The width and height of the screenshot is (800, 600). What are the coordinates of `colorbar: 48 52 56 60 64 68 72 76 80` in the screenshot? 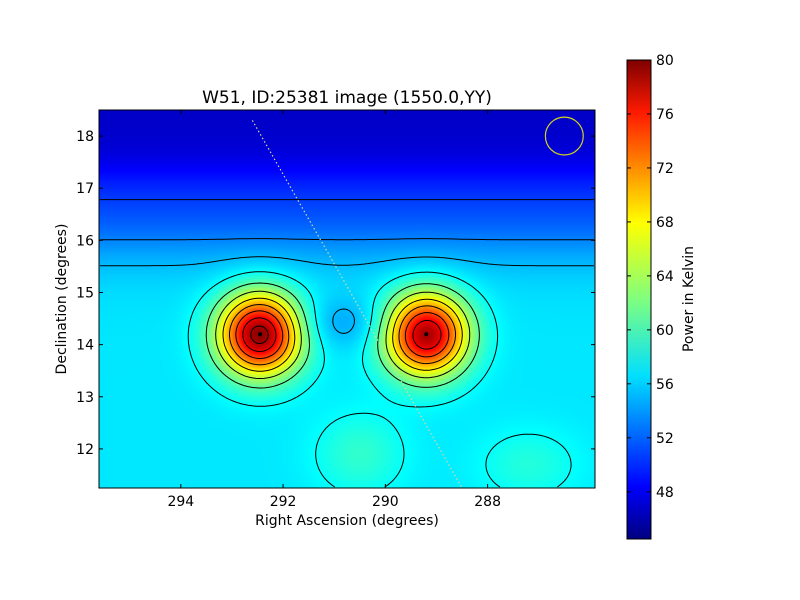 It's located at (650, 296).